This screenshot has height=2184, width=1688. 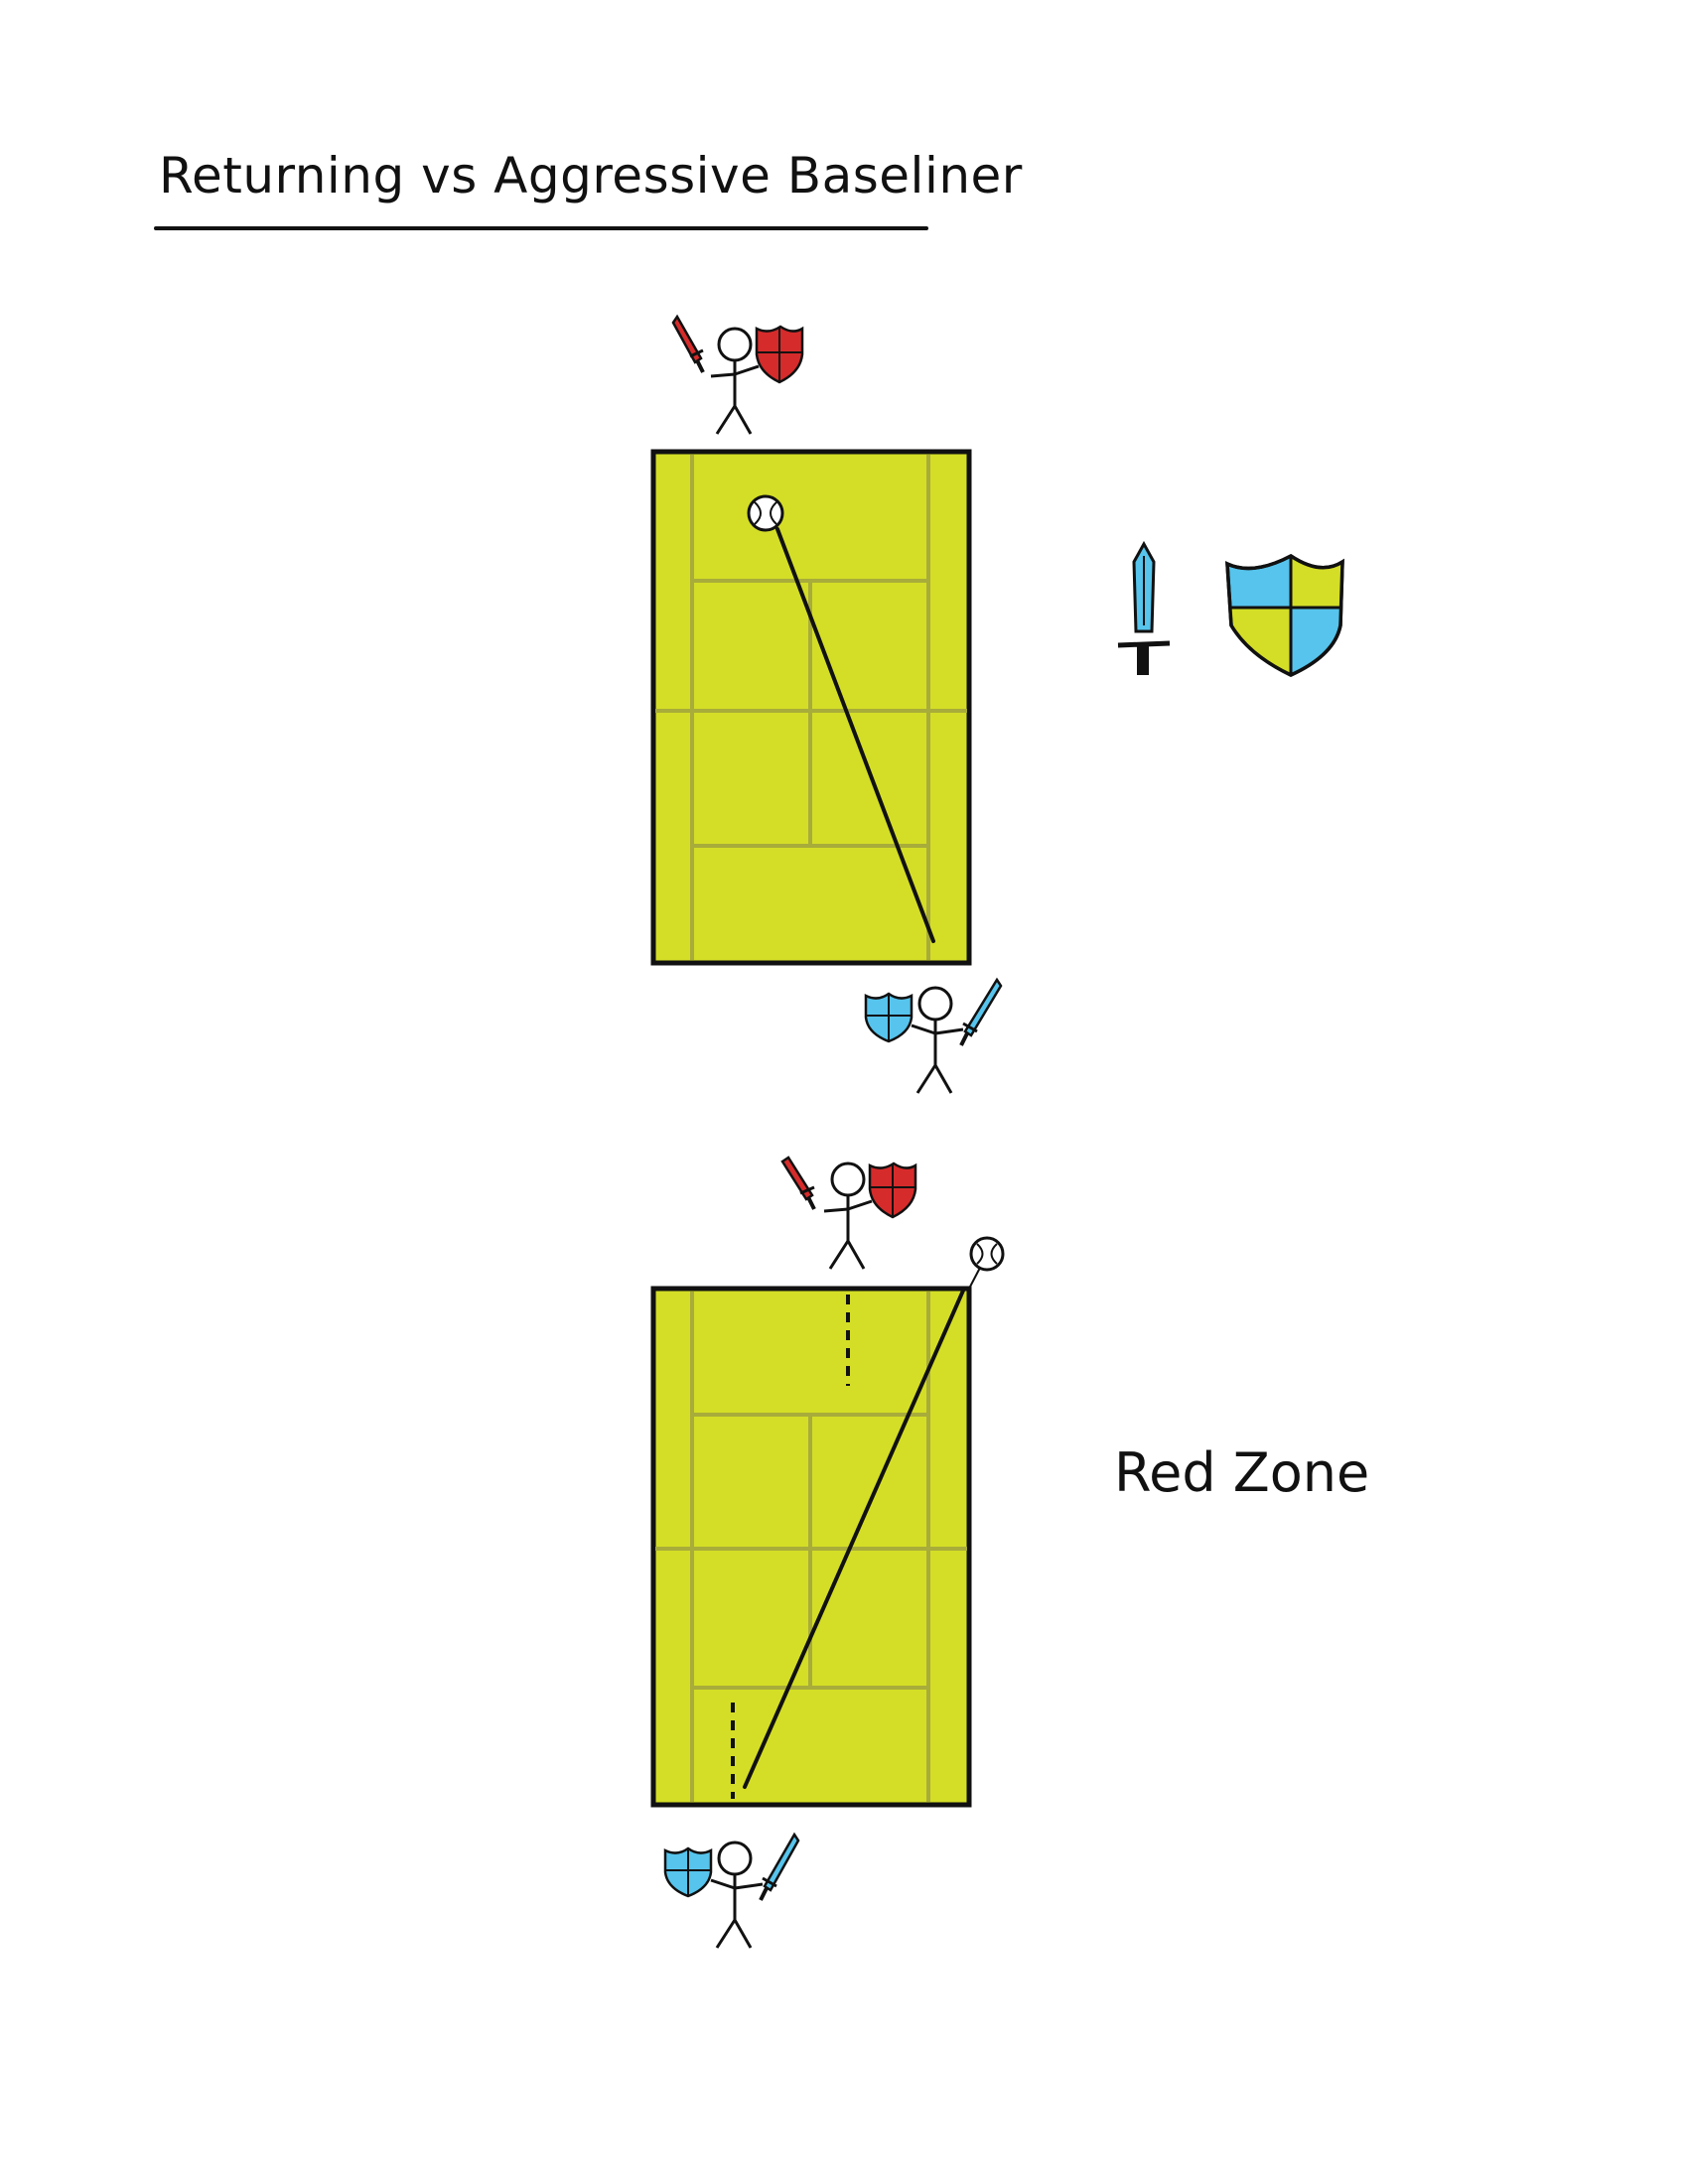 I want to click on opponent-figure-top, so click(x=737, y=375).